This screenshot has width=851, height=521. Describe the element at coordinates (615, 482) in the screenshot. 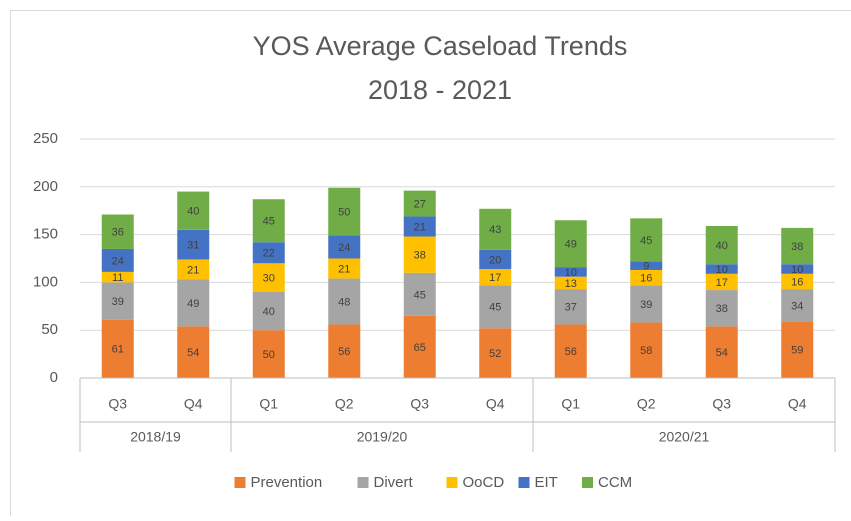

I see `legend-label: CCM` at that location.